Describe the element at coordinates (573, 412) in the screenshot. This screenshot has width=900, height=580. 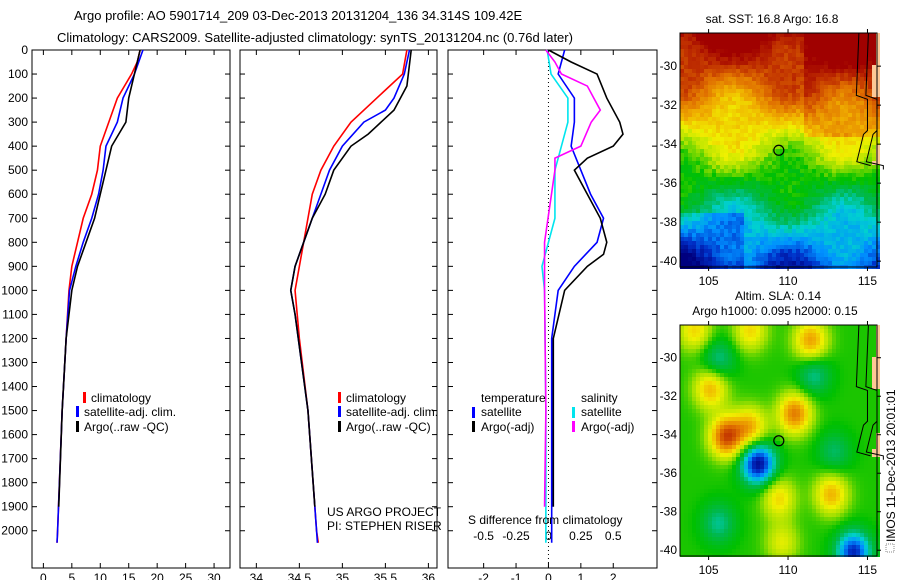
I see `legend-swatch-s-satellite` at that location.